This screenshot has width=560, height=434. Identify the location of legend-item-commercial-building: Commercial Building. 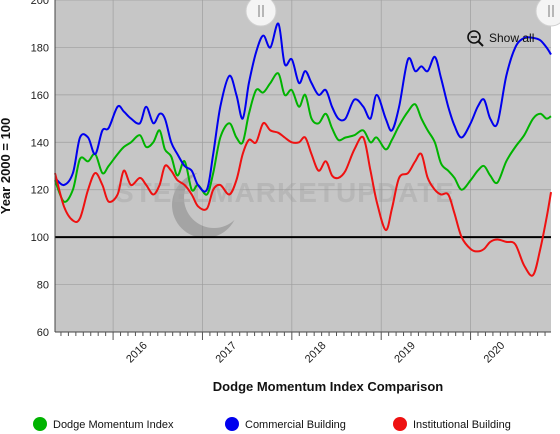
(285, 424).